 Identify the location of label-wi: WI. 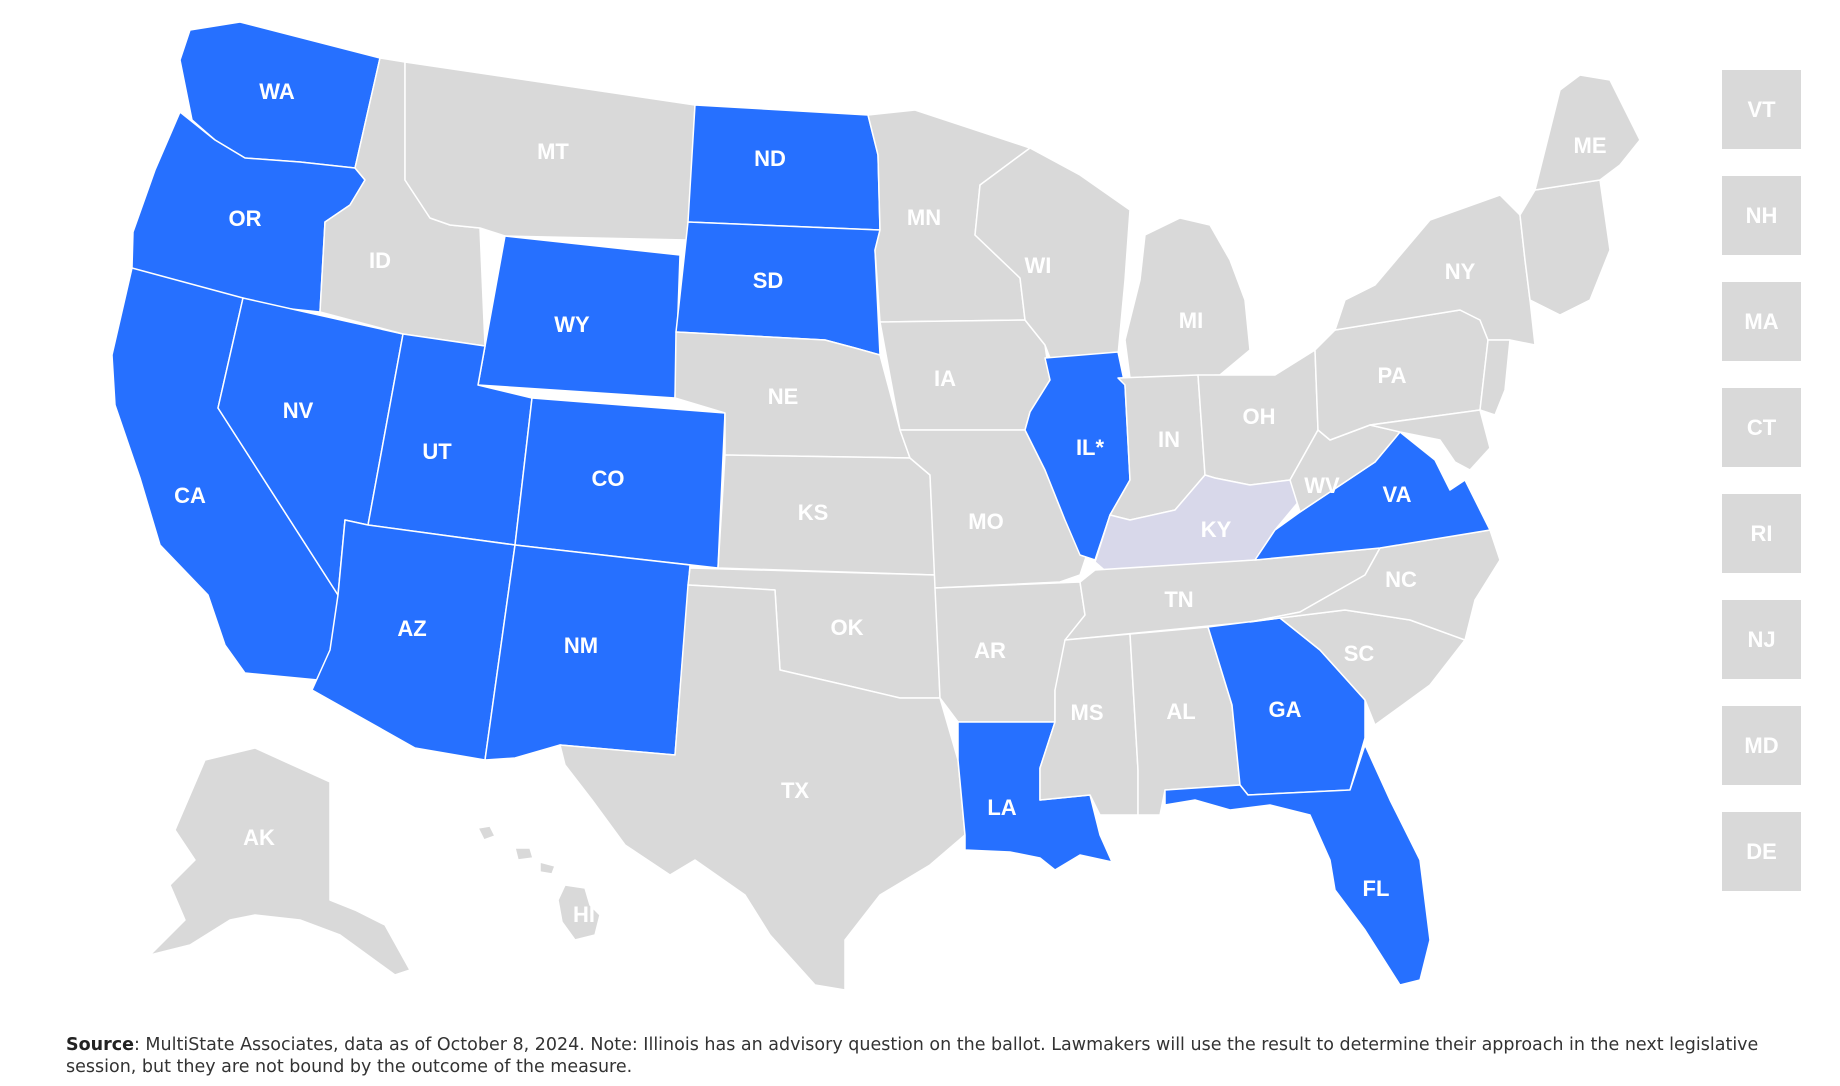
(1038, 265).